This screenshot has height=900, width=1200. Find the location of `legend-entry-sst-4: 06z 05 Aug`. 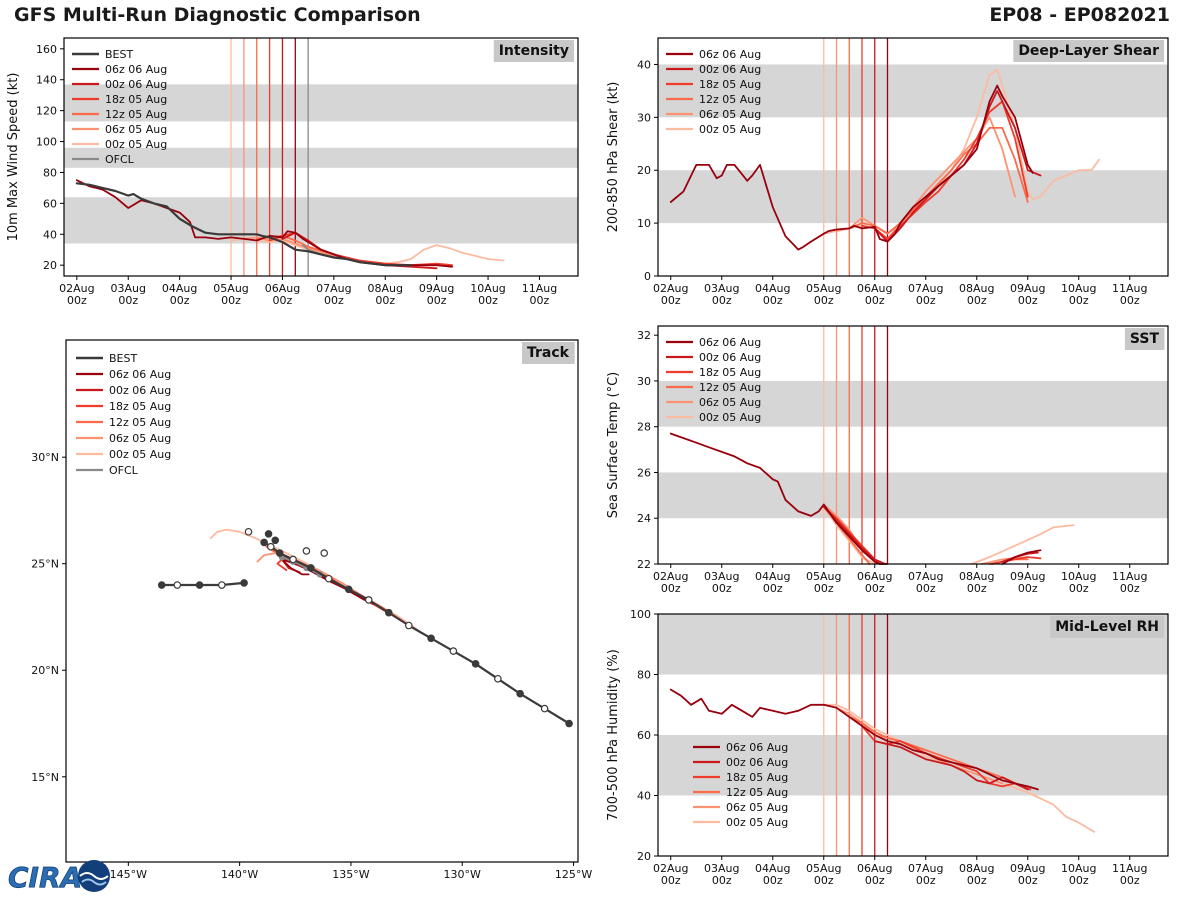

legend-entry-sst-4: 06z 05 Aug is located at coordinates (730, 402).